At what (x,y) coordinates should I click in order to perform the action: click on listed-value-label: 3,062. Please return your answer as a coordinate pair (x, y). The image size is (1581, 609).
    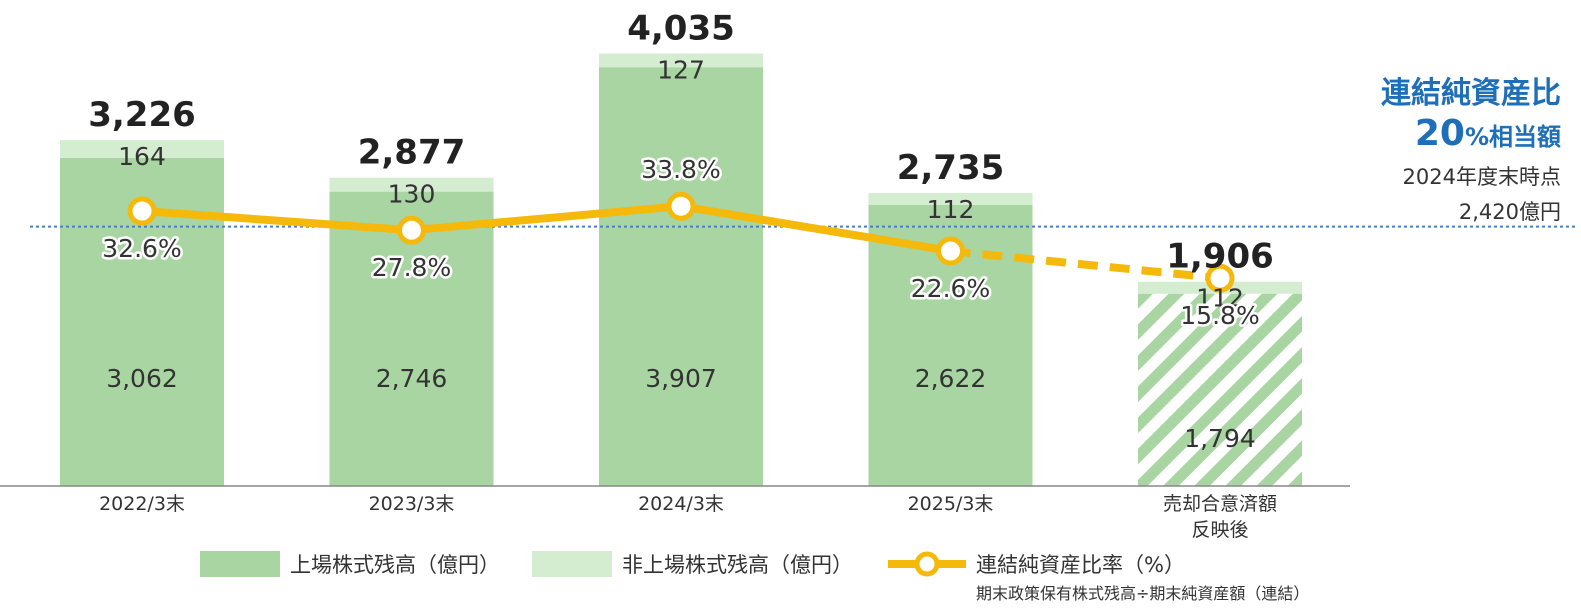
    Looking at the image, I should click on (142, 378).